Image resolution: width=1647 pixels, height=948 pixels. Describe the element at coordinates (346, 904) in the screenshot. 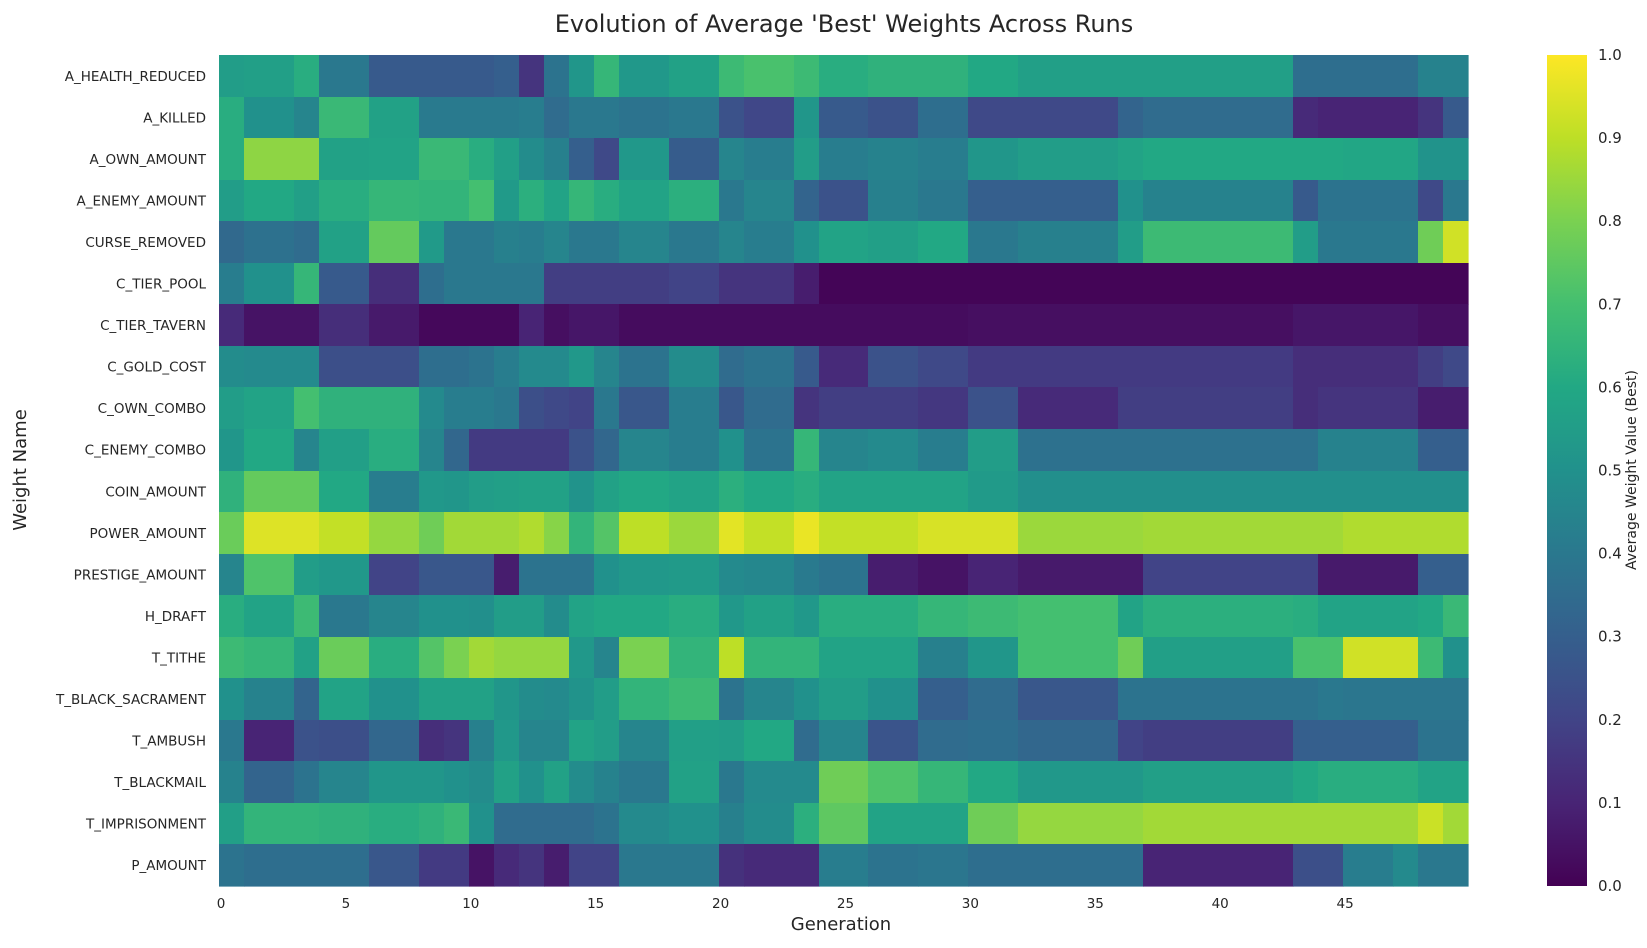

I see `x-tick-label: 5` at that location.